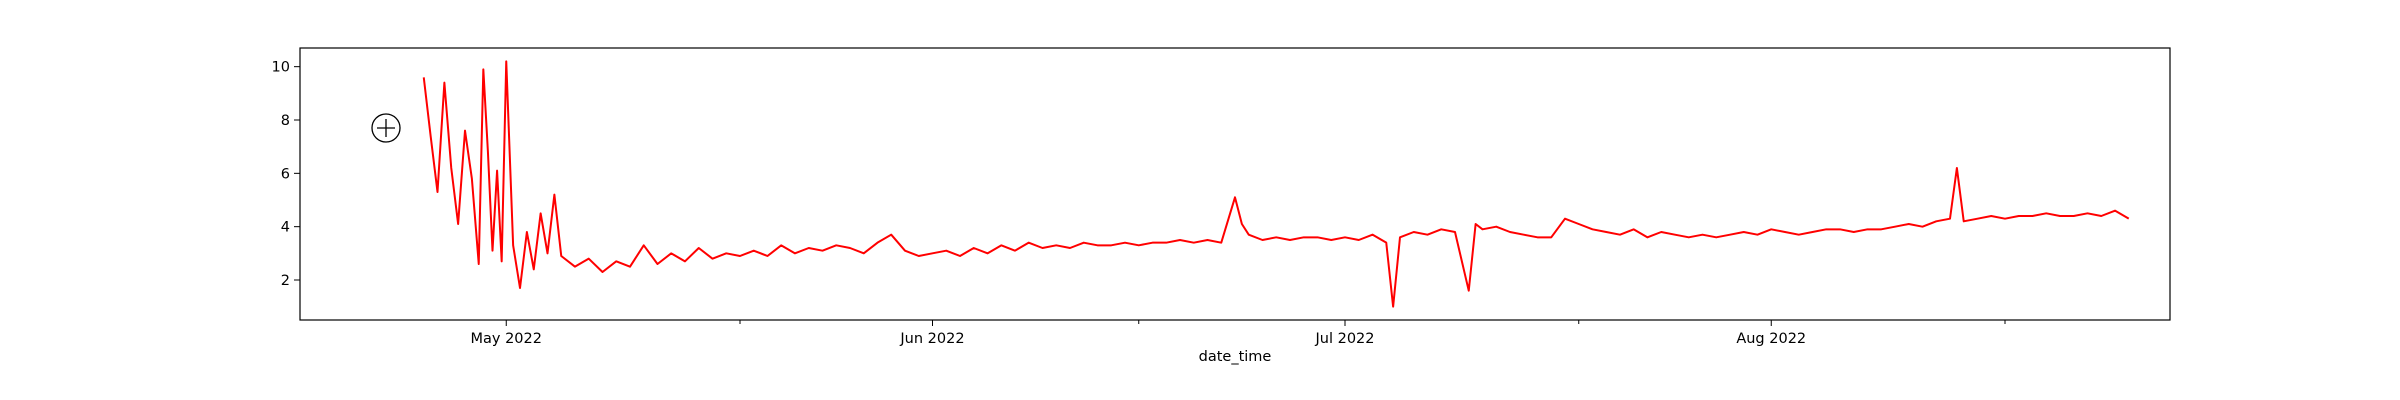 Image resolution: width=2400 pixels, height=400 pixels. Describe the element at coordinates (285, 228) in the screenshot. I see `y-tick-label: 4` at that location.